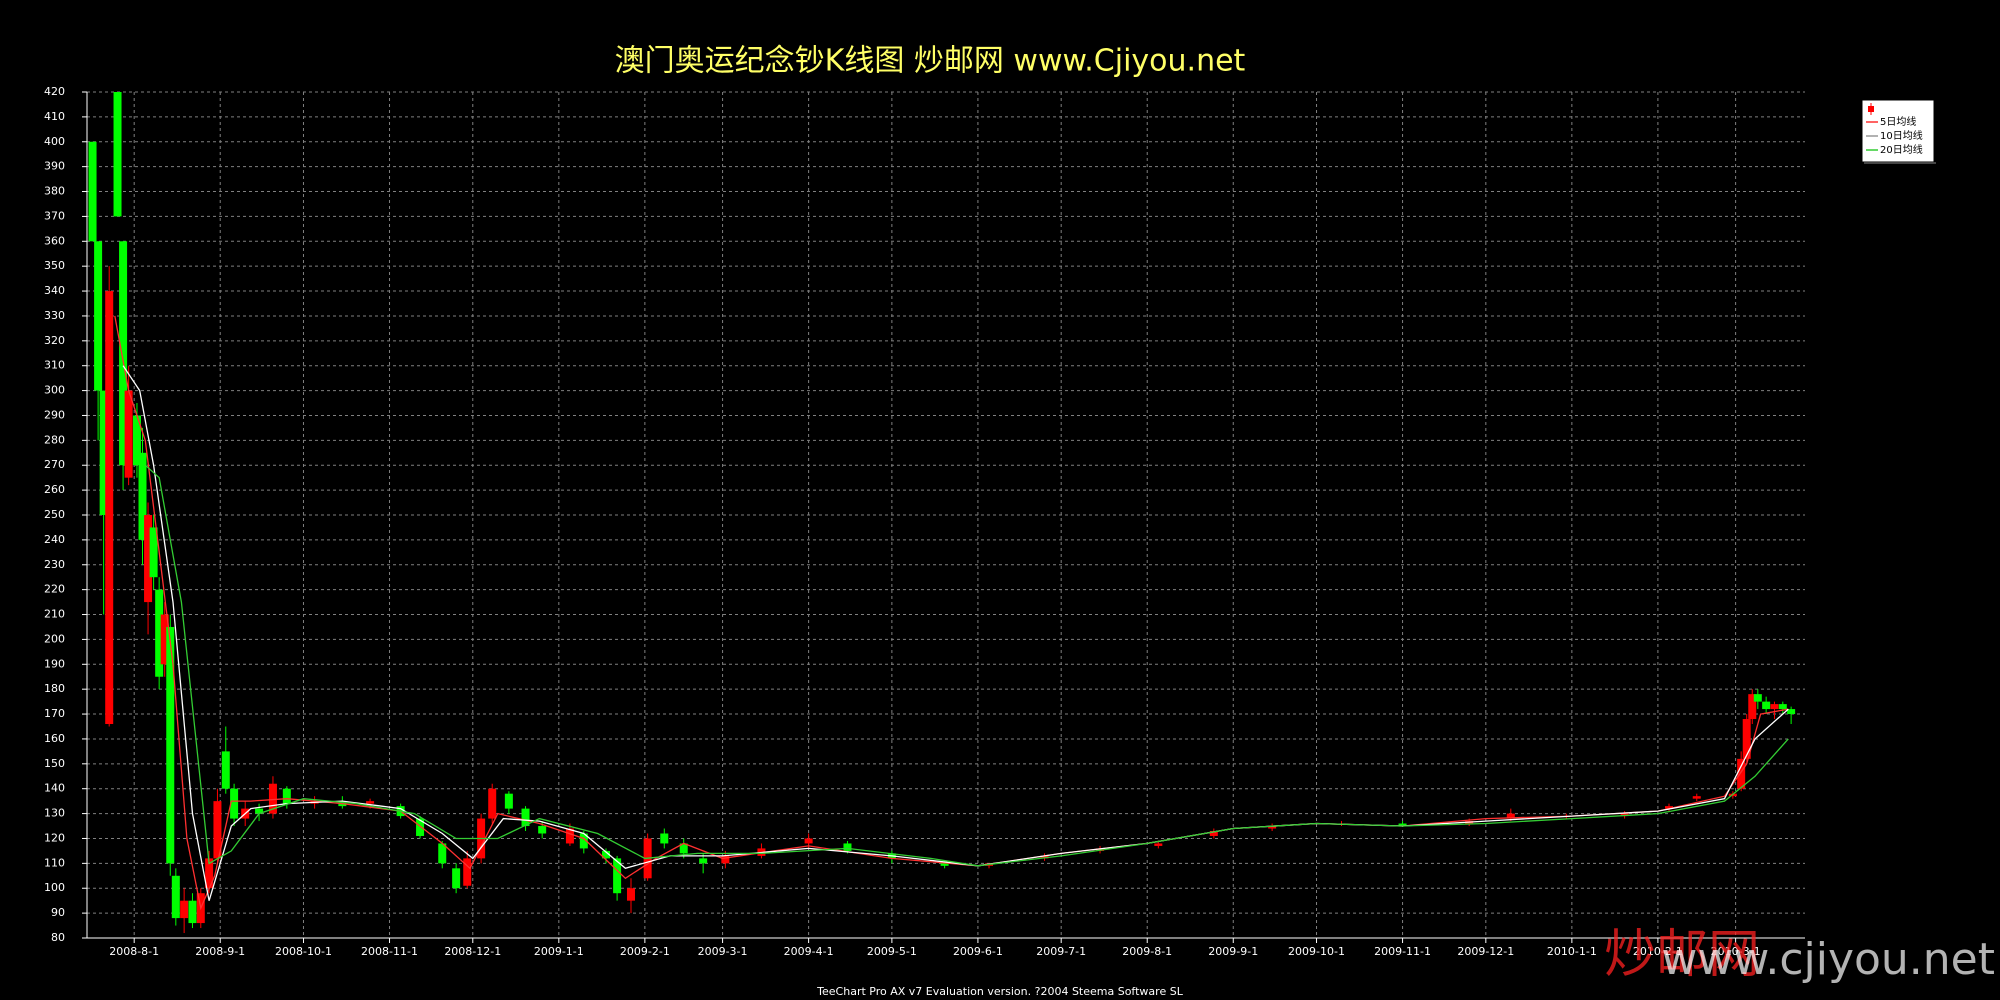 The width and height of the screenshot is (2000, 1000). I want to click on legend-label: 5日均线, so click(1898, 121).